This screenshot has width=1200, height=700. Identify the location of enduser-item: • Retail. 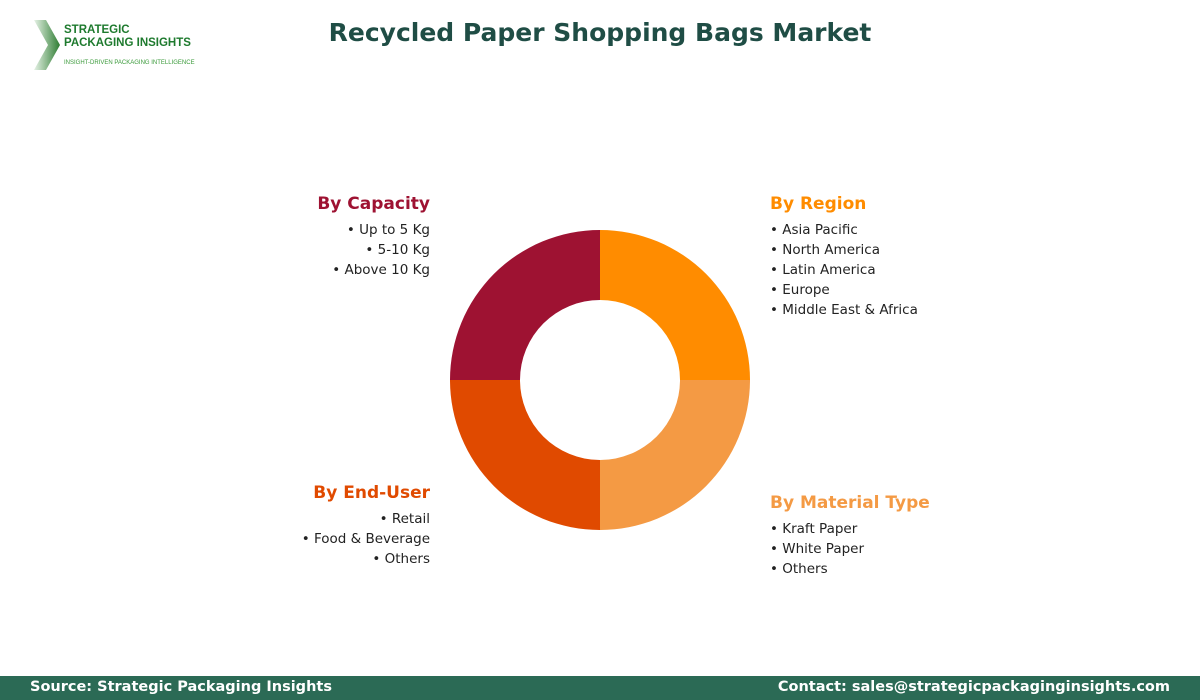
(404, 519).